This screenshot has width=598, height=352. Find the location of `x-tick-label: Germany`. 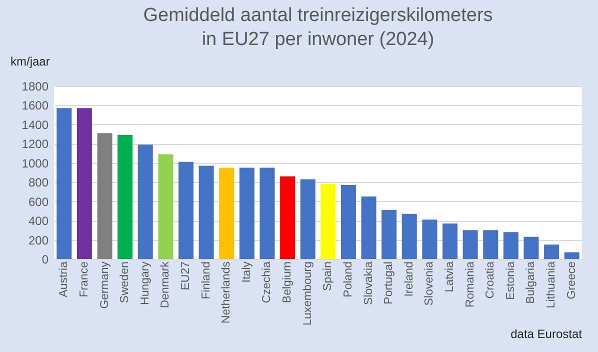

x-tick-label: Germany is located at coordinates (104, 285).